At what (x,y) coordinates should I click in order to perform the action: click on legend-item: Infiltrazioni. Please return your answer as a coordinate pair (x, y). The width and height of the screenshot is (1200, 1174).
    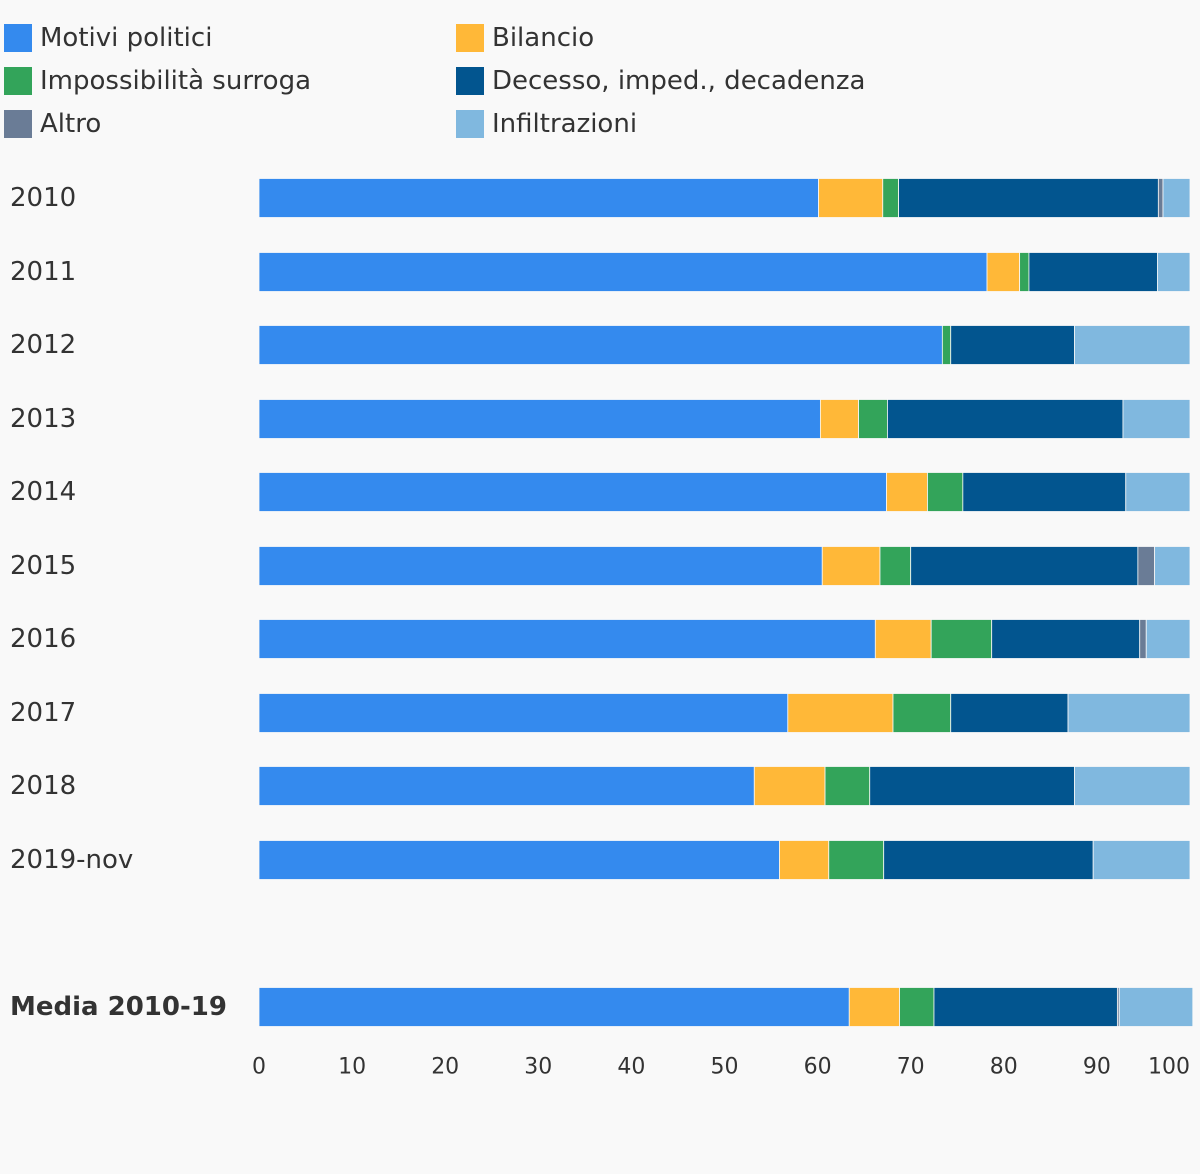
    Looking at the image, I should click on (546, 124).